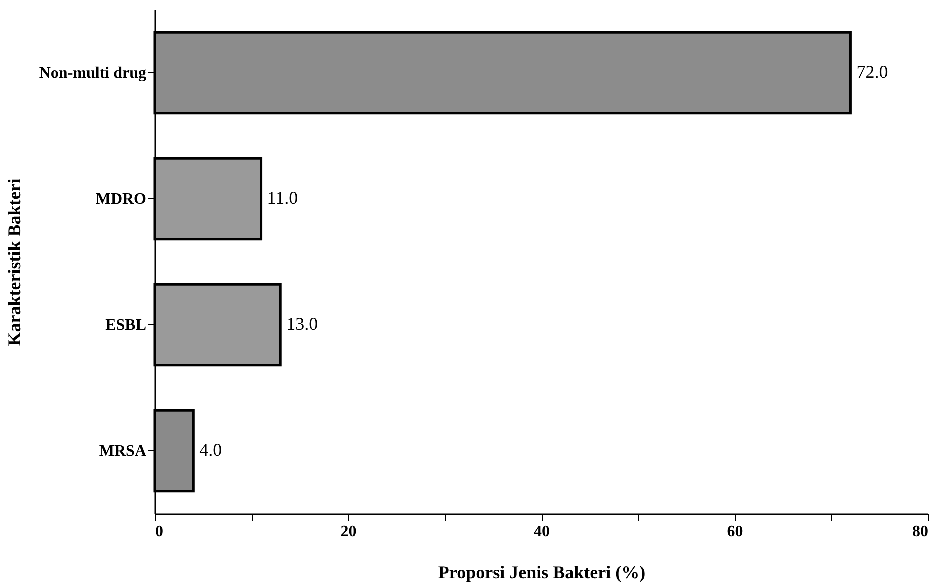 This screenshot has width=949, height=587. I want to click on x-tick-label: 0, so click(160, 532).